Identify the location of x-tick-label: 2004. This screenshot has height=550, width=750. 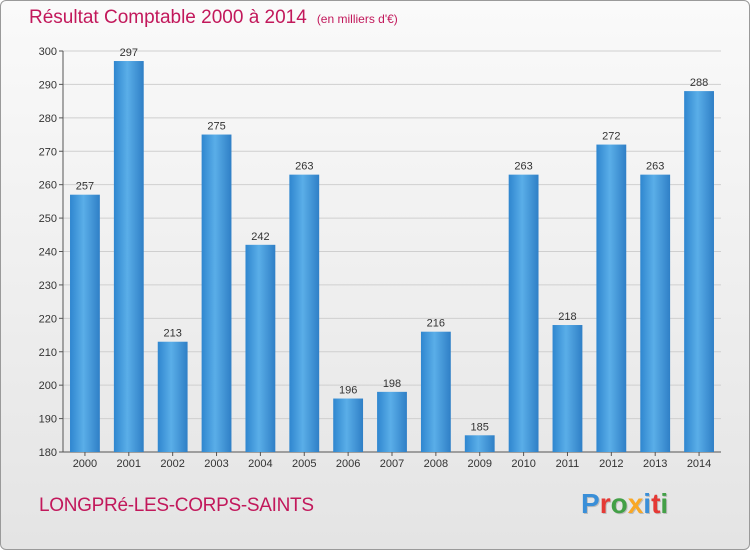
(260, 464).